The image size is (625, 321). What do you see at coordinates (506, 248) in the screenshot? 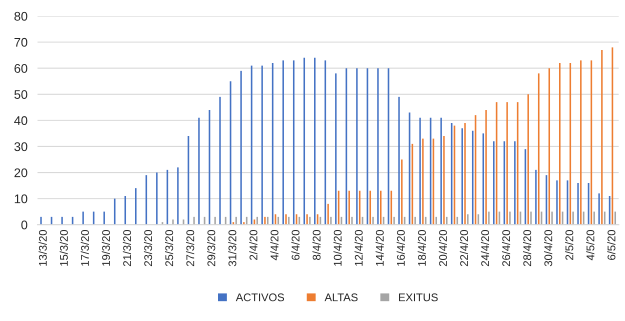
I see `x-tick-label: 26/4/20` at bounding box center [506, 248].